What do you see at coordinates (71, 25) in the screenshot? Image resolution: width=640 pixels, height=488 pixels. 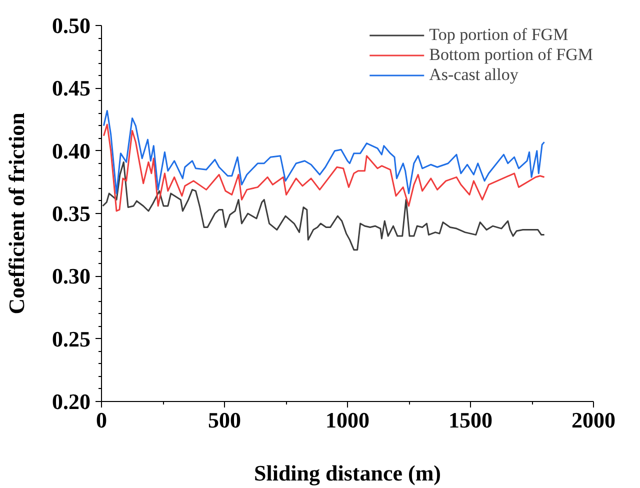 I see `y-tick-label: 0.50` at bounding box center [71, 25].